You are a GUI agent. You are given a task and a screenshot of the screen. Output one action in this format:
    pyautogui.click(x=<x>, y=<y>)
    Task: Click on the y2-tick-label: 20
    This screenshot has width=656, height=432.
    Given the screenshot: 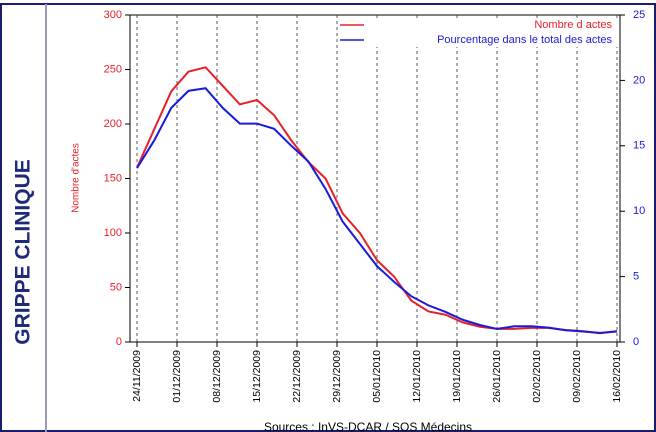 What is the action you would take?
    pyautogui.click(x=639, y=80)
    